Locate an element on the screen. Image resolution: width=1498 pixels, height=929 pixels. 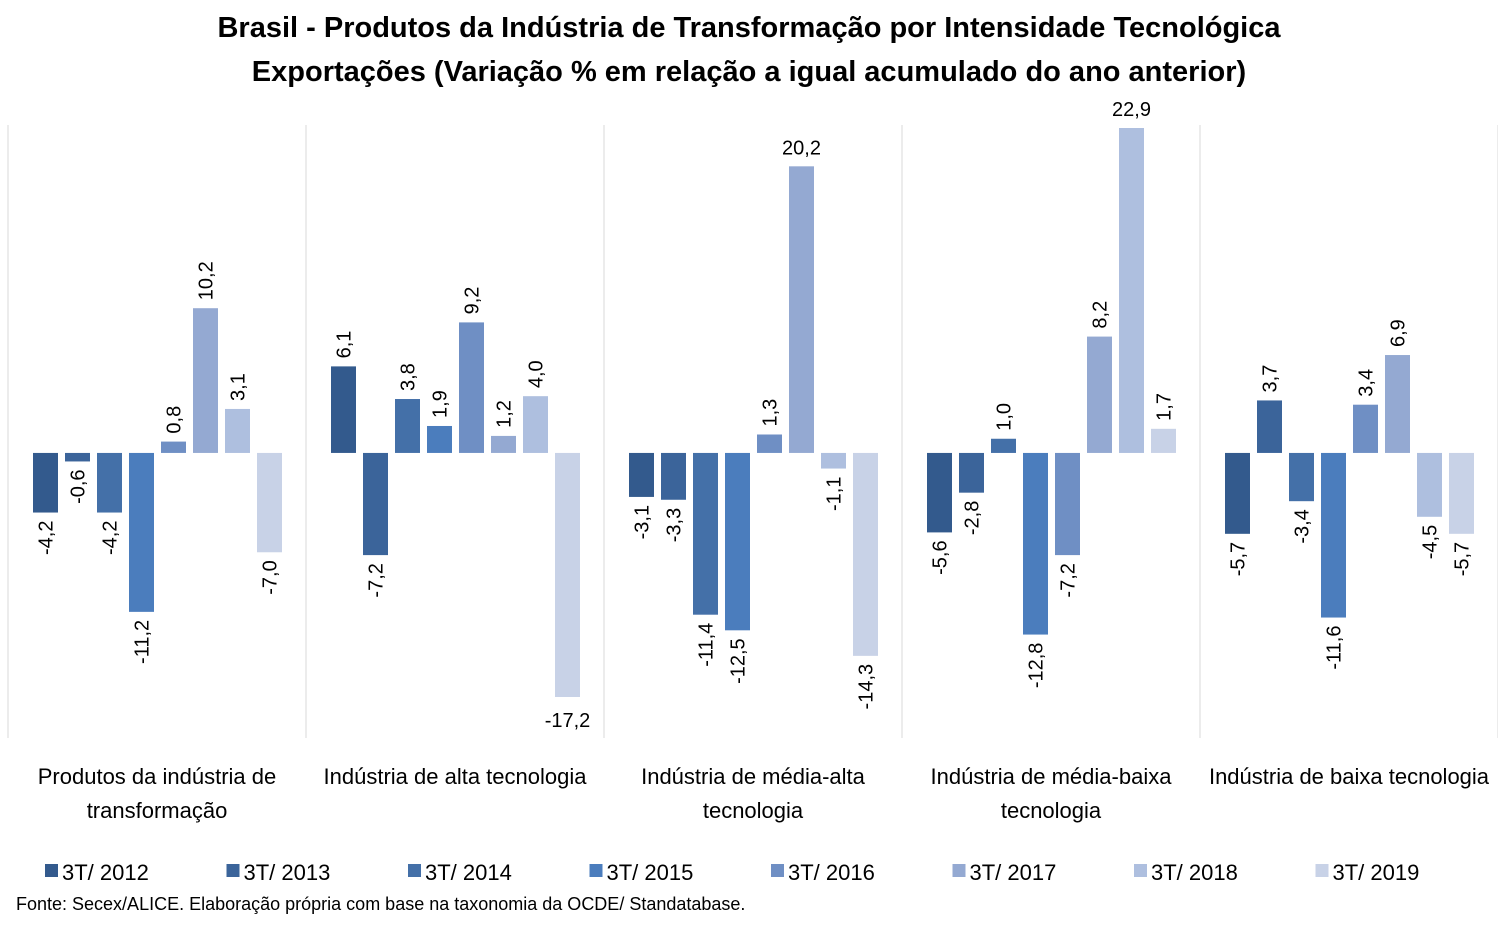
x-tick-label: Indústria de média-baixa tecnologia is located at coordinates (1051, 793).